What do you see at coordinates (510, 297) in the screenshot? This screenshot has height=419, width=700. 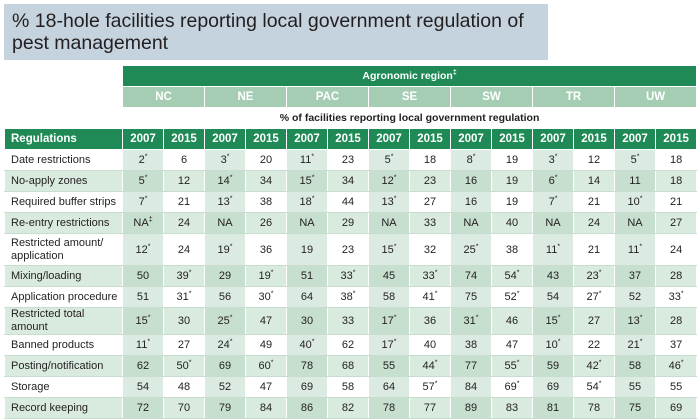 I see `cell-value: 52` at bounding box center [510, 297].